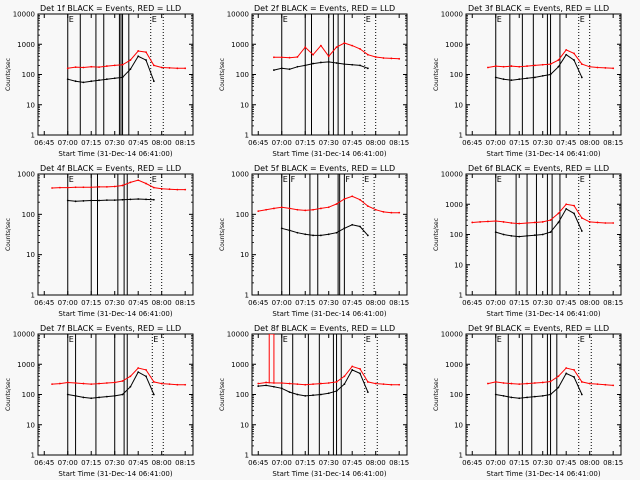  I want to click on chart-title: Det 8f BLACK = Events, RED = LLD, so click(324, 328).